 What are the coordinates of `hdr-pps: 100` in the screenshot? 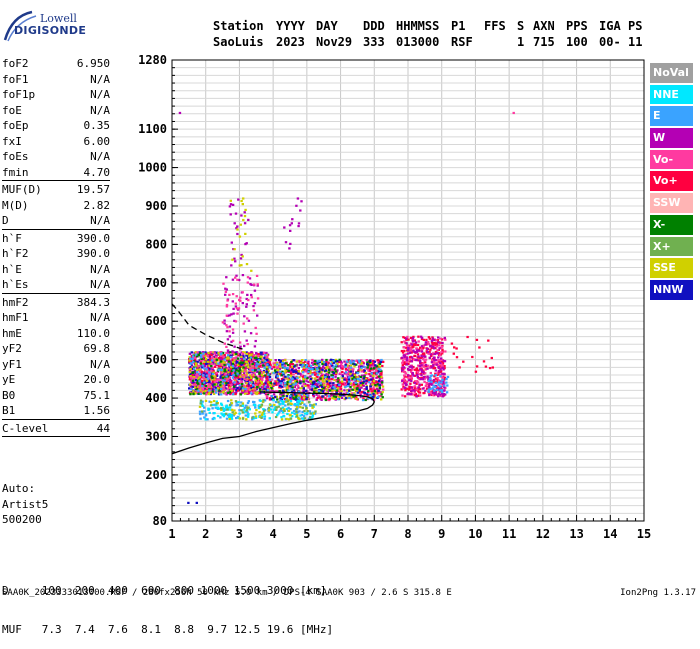 It's located at (577, 42).